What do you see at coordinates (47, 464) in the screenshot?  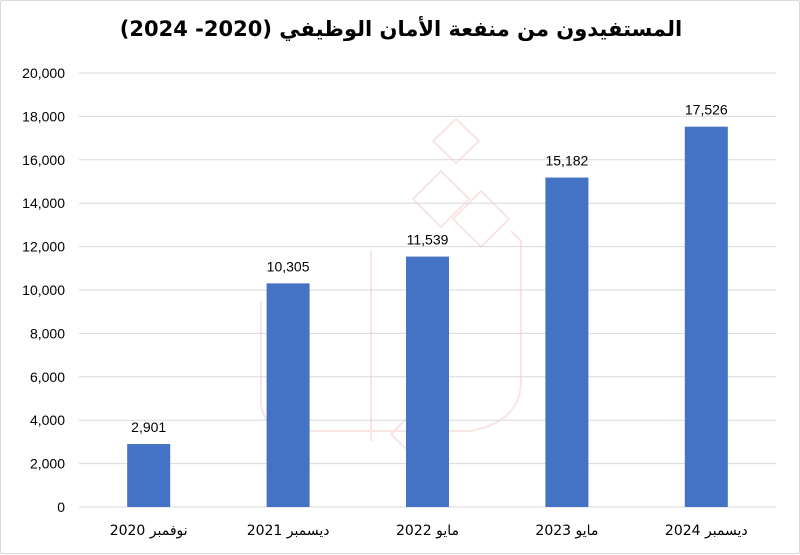 I see `y-tick-label: 2,000` at bounding box center [47, 464].